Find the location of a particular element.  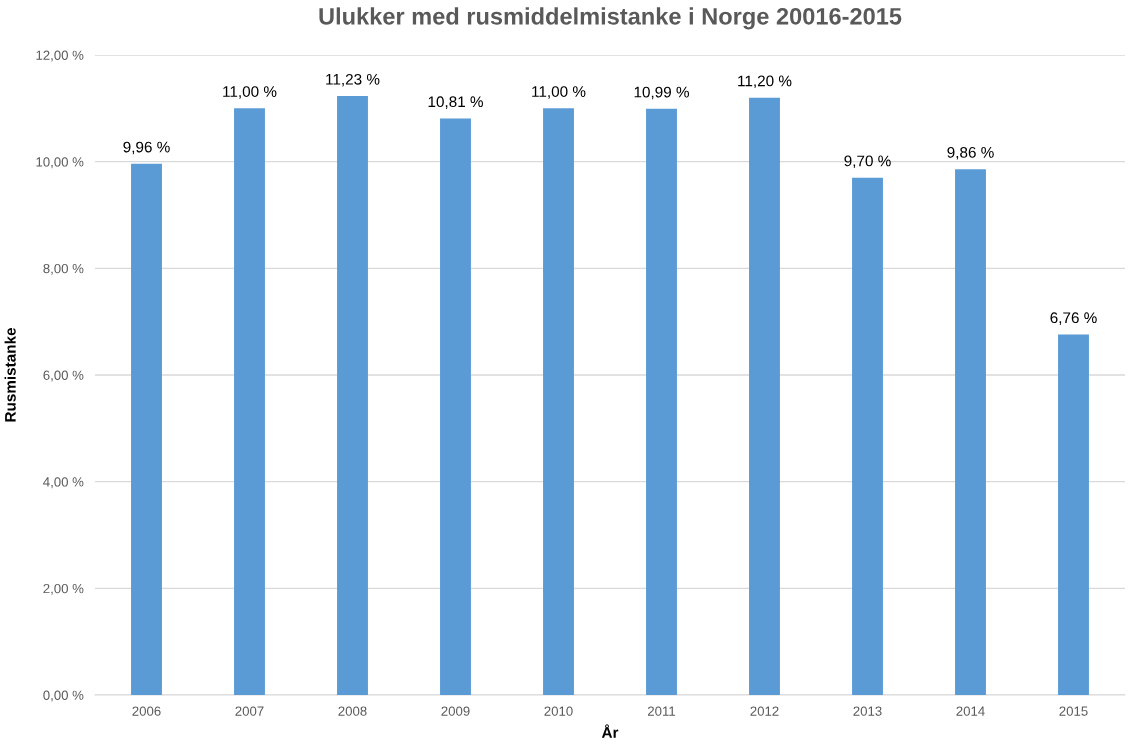

y-tick-label: 8,00 % is located at coordinates (63, 269).